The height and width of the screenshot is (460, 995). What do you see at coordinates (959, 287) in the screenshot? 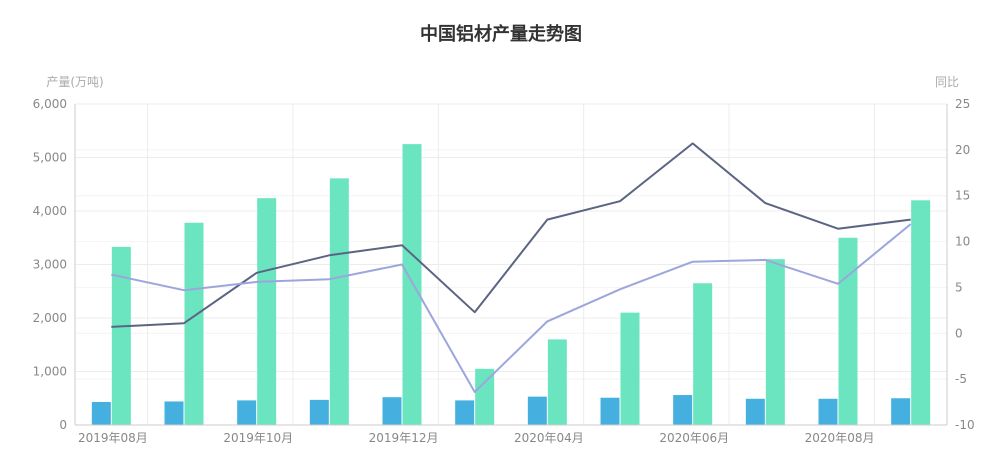
I see `right-tick-label: 5` at bounding box center [959, 287].